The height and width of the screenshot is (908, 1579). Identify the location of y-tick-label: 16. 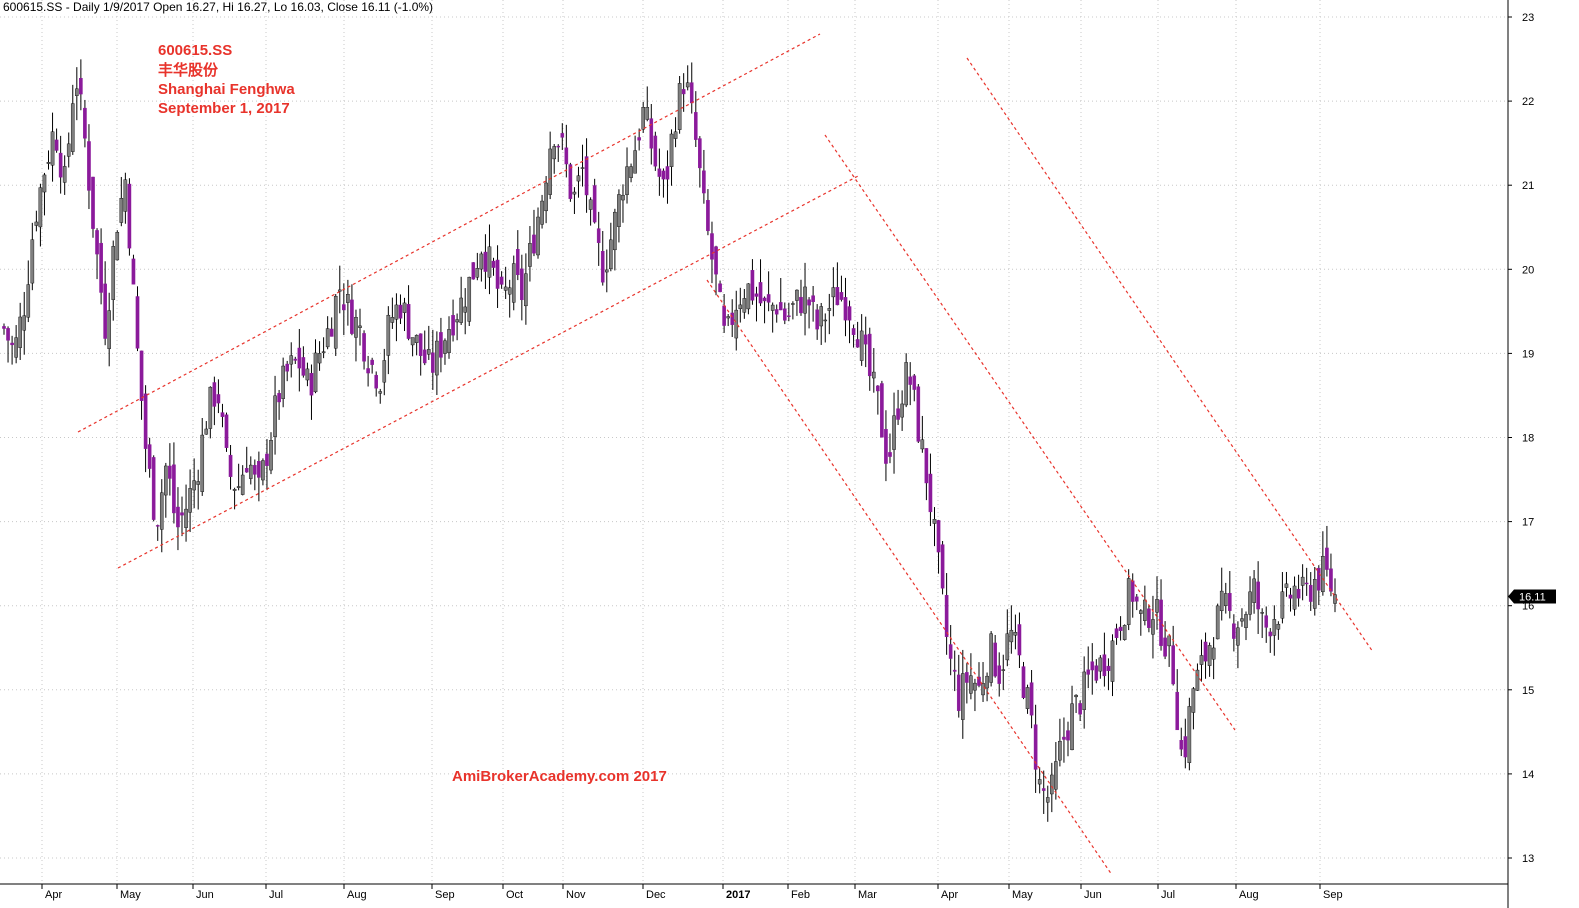
(1528, 607).